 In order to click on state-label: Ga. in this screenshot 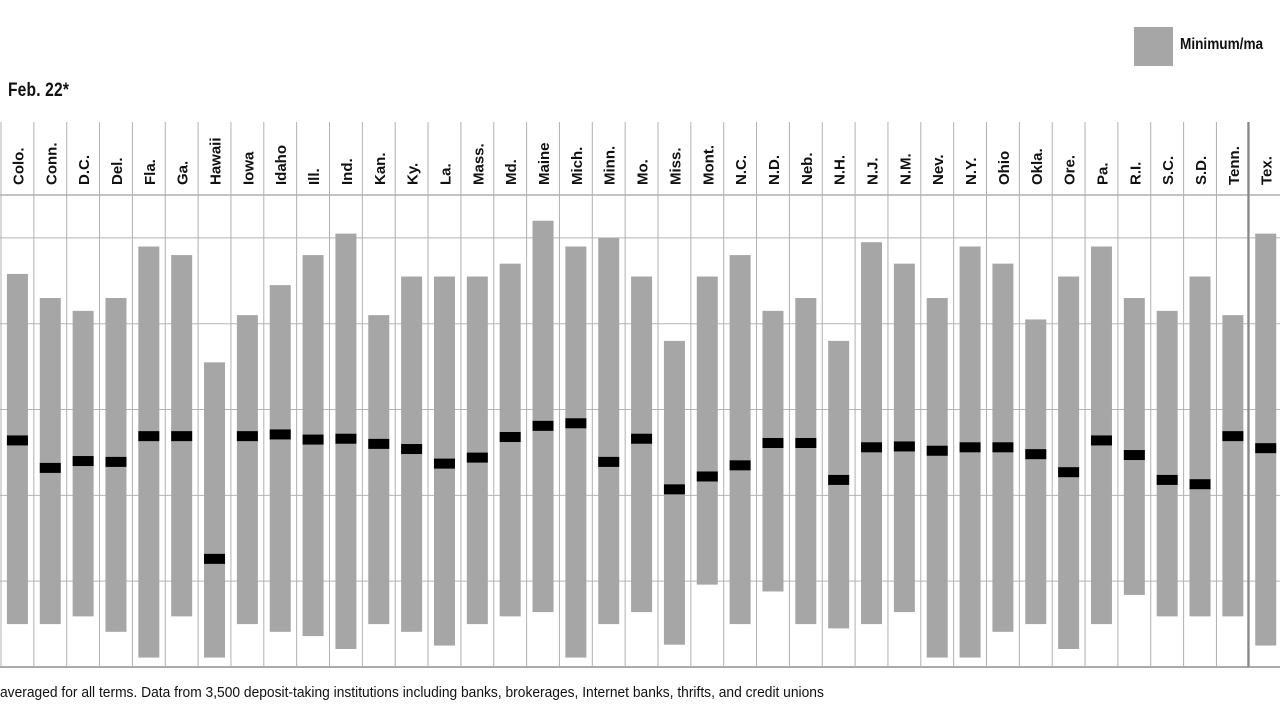, I will do `click(183, 173)`.